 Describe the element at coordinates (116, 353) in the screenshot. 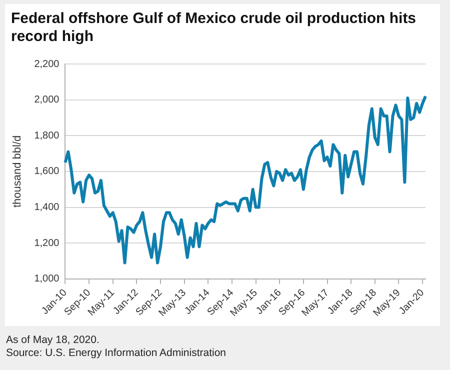

I see `source-note: Source: U.S. Energy Information Administration` at that location.